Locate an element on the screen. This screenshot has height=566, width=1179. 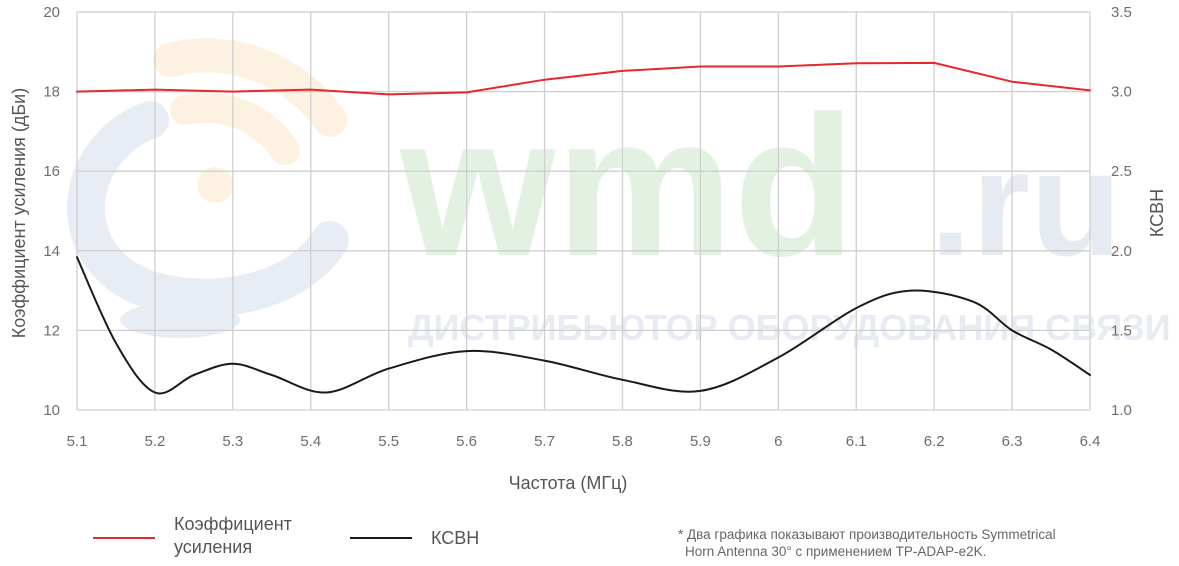
y-right-tick-label: 3.0 is located at coordinates (1121, 92).